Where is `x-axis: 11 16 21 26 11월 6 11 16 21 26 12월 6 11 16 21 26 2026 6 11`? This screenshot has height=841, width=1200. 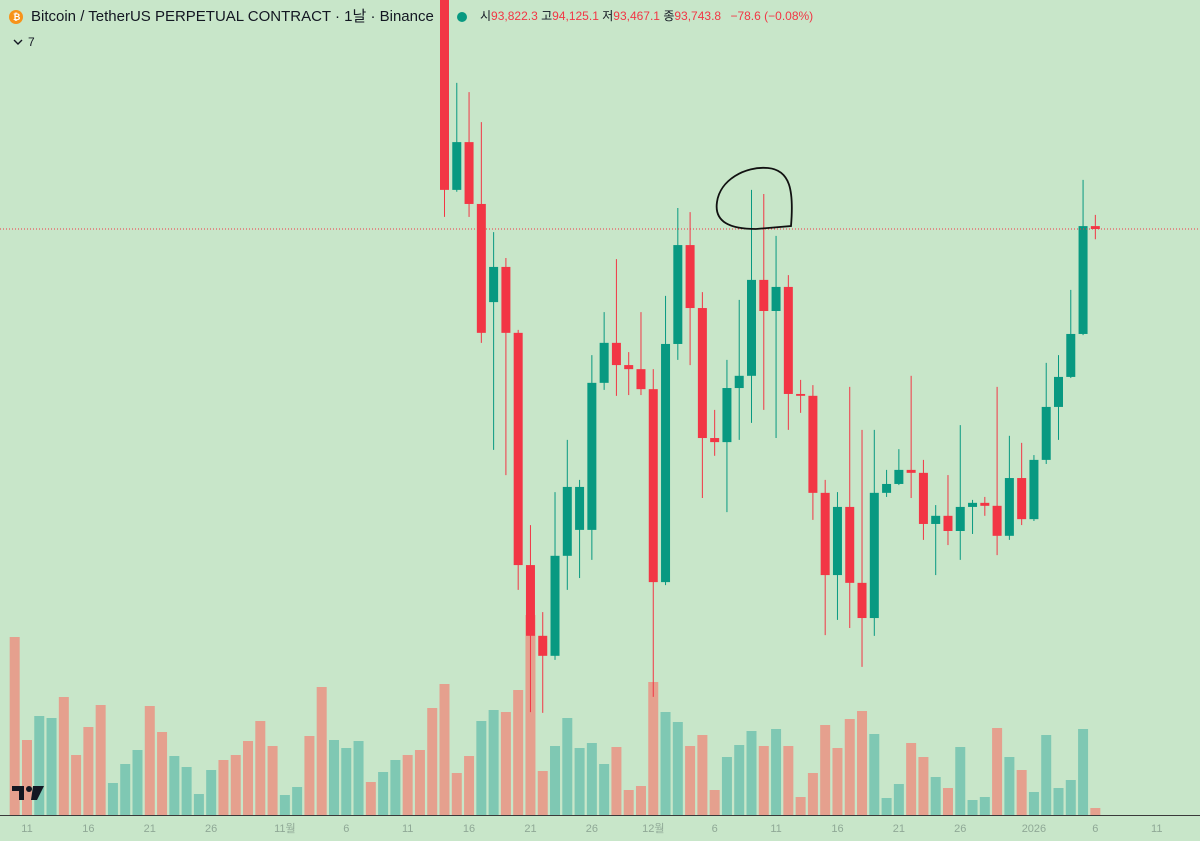 x-axis: 11 16 21 26 11월 6 11 16 21 26 12월 6 11 16 21 26 2026 6 11 is located at coordinates (591, 828).